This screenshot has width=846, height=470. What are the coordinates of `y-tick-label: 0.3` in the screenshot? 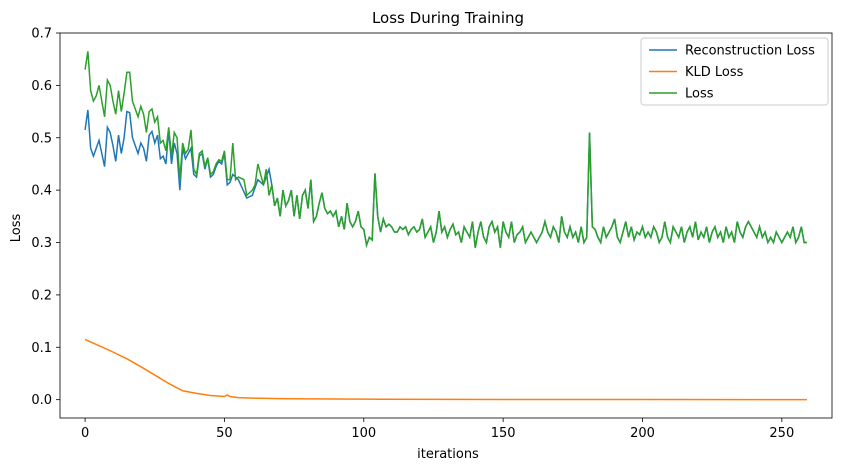 It's located at (41, 243).